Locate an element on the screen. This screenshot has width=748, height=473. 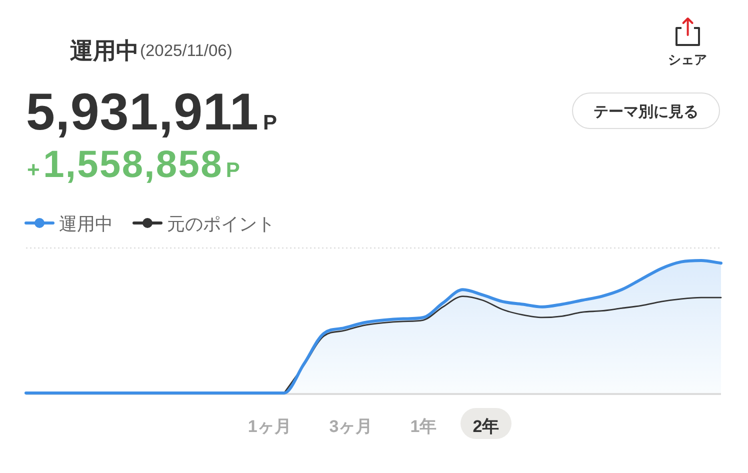
range-selector: 1ヶ月 3ヶ月 1年 2年 is located at coordinates (380, 423).